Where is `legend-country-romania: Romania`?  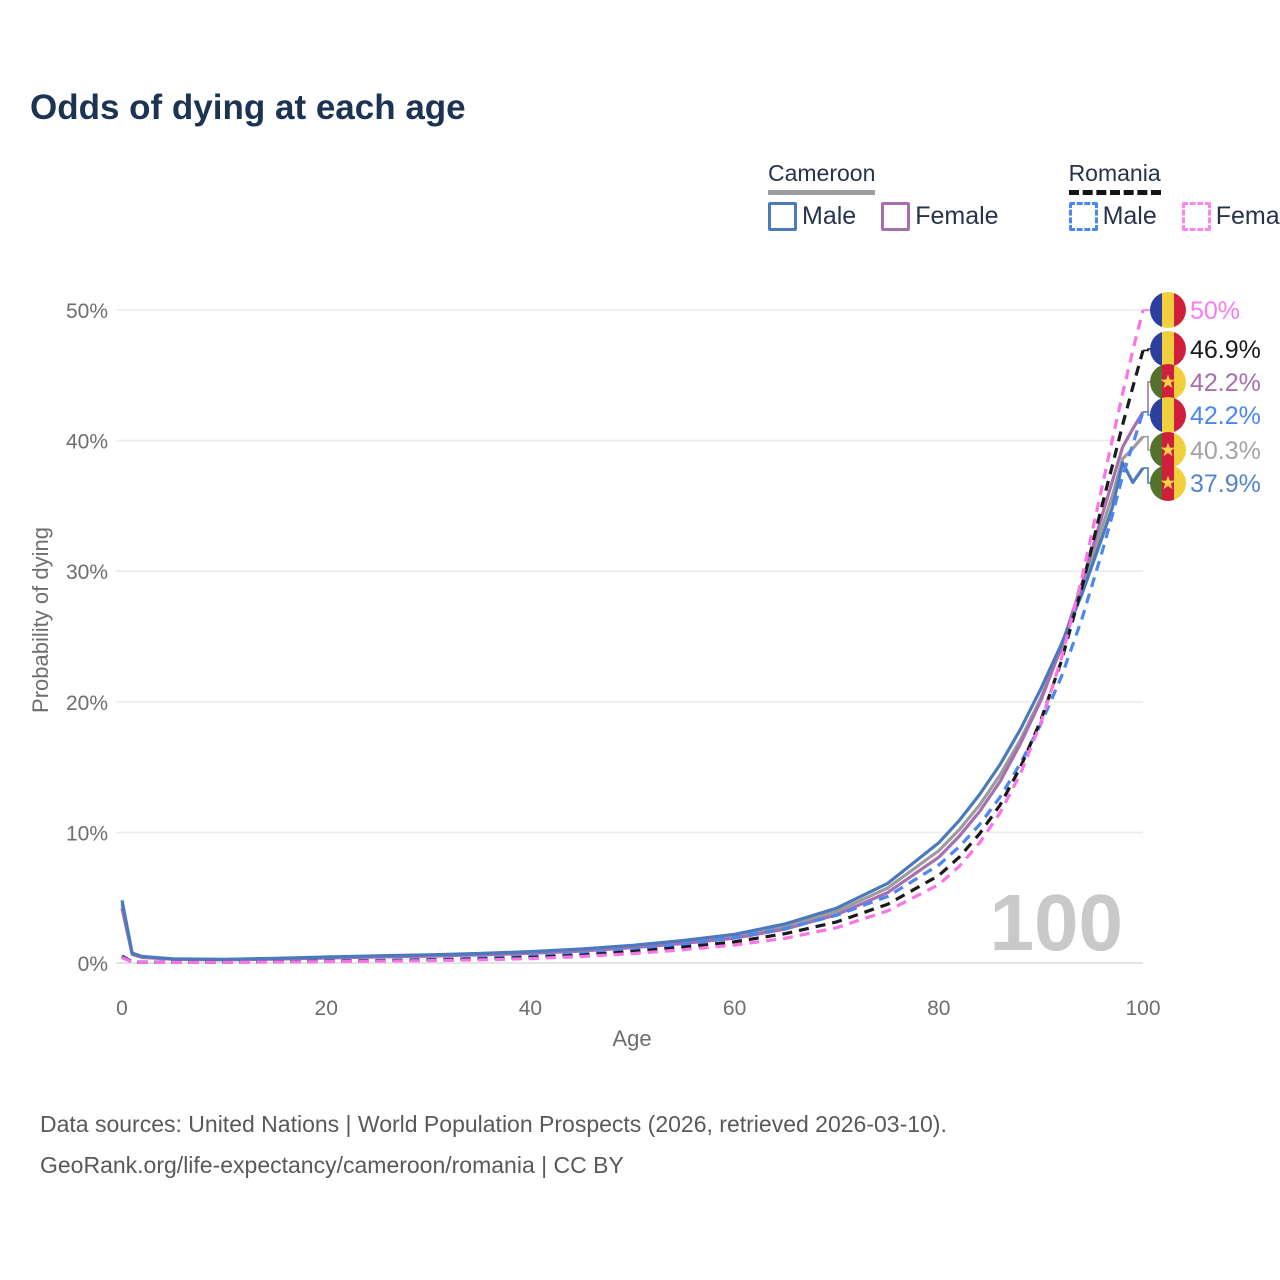 legend-country-romania: Romania is located at coordinates (1114, 177).